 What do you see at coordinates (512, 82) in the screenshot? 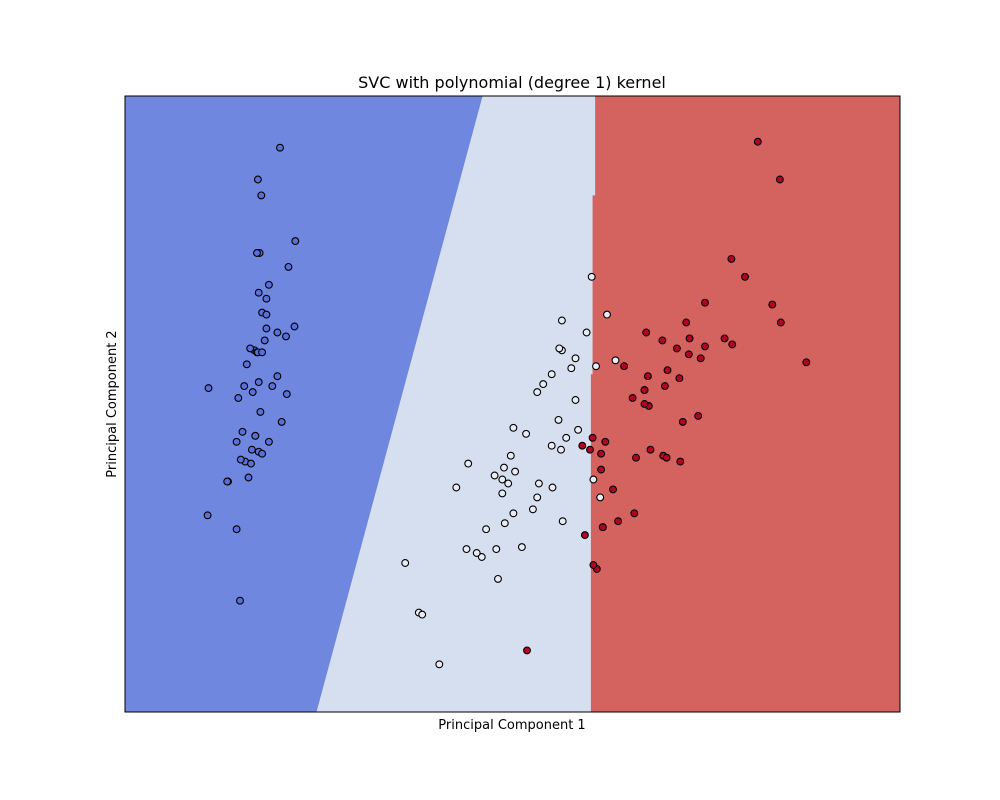
I see `chart-title: SVC with polynomial (degree 1) kernel` at bounding box center [512, 82].